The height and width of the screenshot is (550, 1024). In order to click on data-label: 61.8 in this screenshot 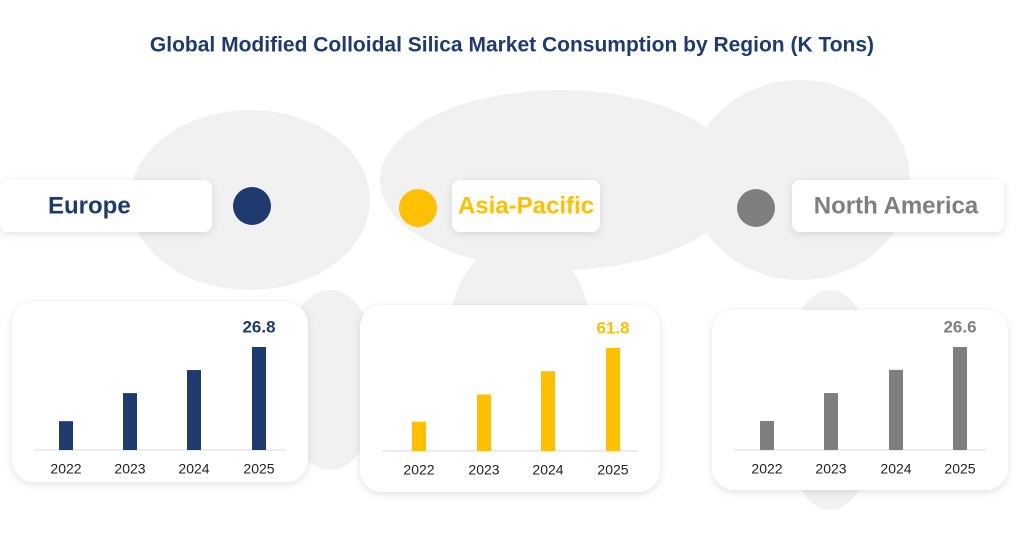, I will do `click(612, 327)`.